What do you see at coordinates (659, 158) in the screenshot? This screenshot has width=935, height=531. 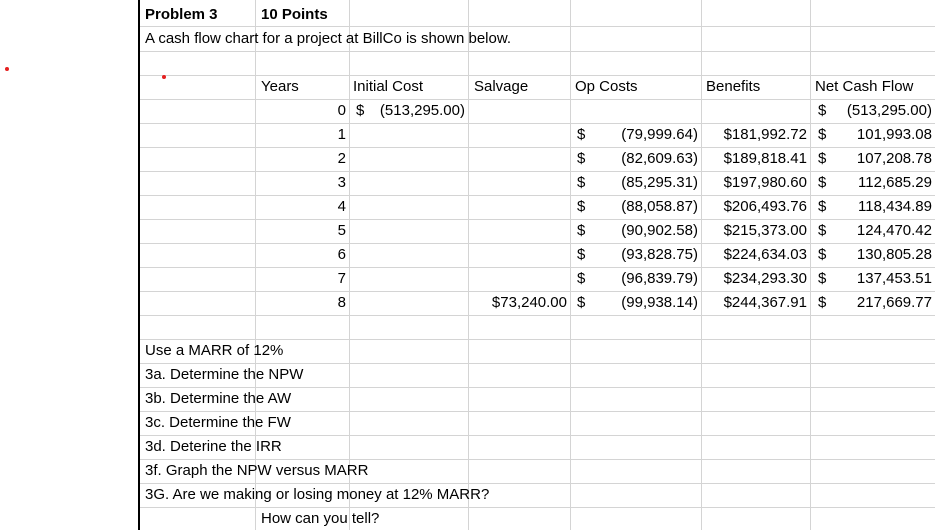 I see `op-cost-cell: (82,609.63)` at bounding box center [659, 158].